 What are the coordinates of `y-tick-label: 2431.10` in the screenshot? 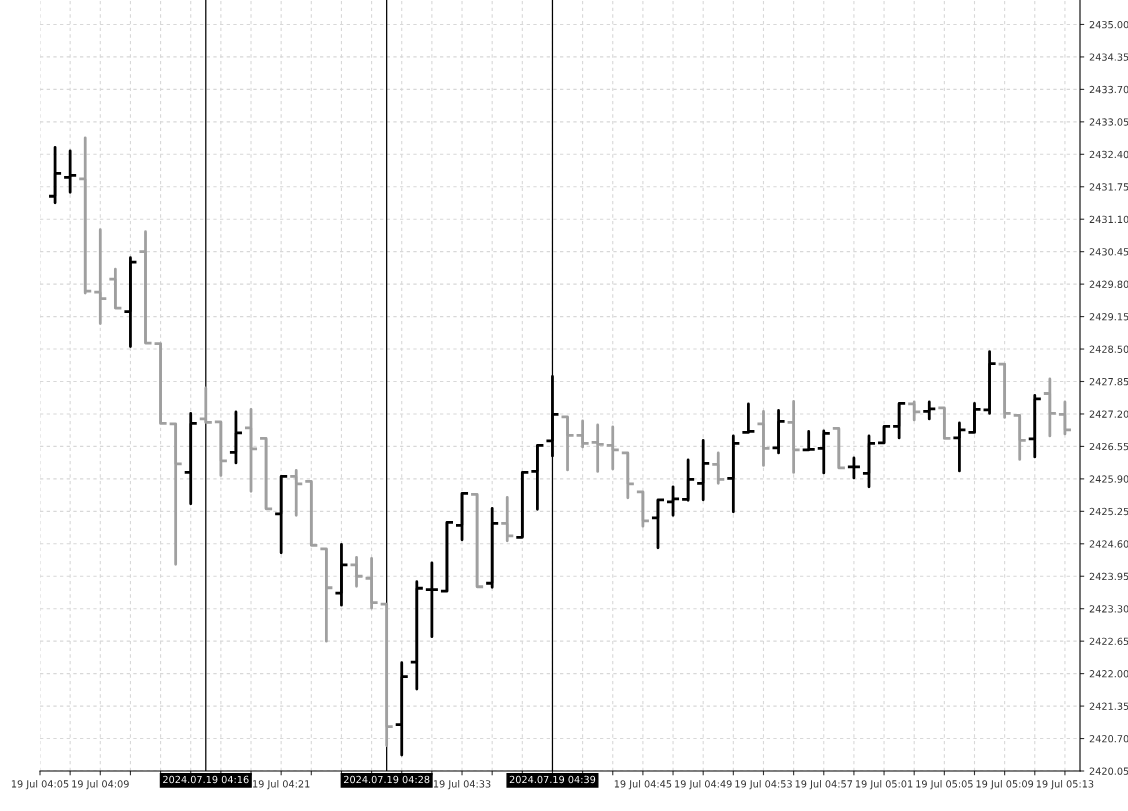 It's located at (1108, 219).